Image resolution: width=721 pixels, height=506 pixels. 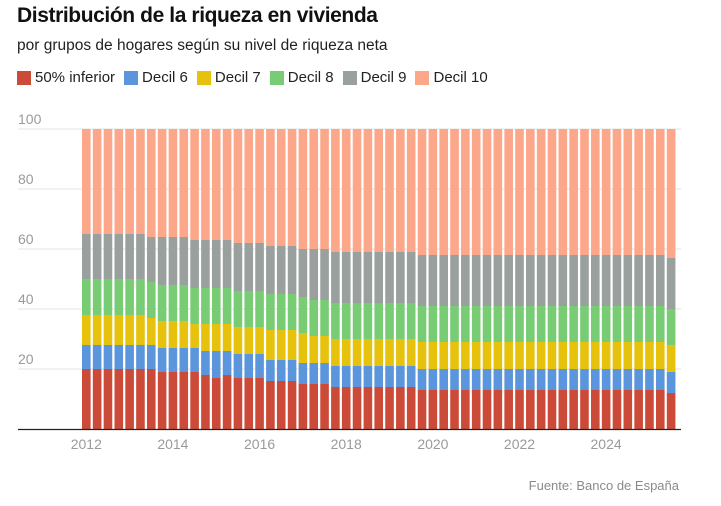 What do you see at coordinates (400, 277) in the screenshot?
I see `bar-segment: 2019T2 · Decil 9: 17` at bounding box center [400, 277].